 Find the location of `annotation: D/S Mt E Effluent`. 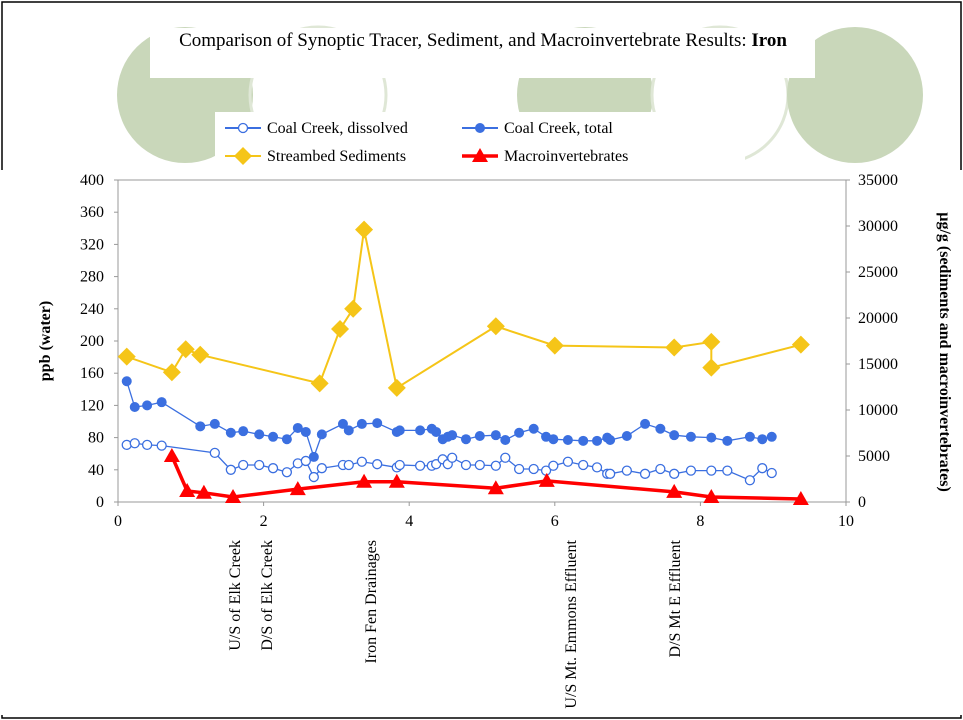

annotation: D/S Mt E Effluent is located at coordinates (675, 598).